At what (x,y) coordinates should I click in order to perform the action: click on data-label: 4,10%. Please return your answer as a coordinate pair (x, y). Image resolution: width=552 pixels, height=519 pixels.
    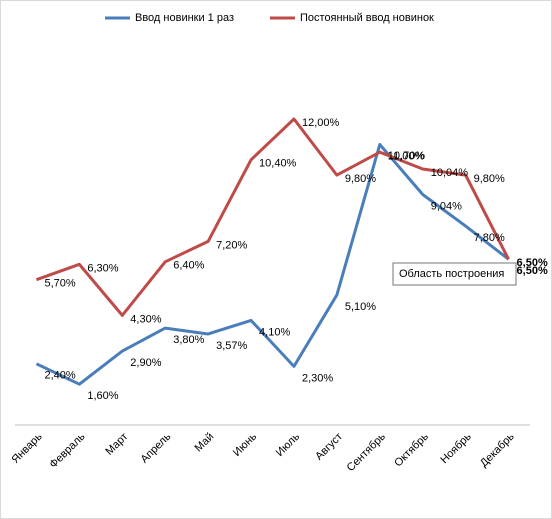
    Looking at the image, I should click on (274, 332).